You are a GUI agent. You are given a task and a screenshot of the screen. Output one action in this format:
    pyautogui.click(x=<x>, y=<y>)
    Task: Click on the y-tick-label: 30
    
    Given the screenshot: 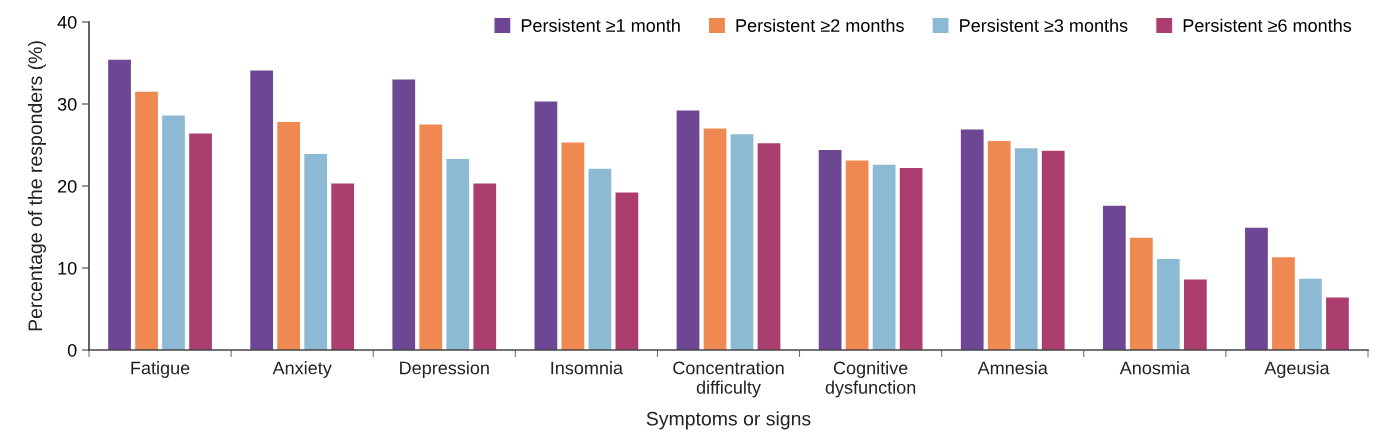 What is the action you would take?
    pyautogui.click(x=67, y=104)
    